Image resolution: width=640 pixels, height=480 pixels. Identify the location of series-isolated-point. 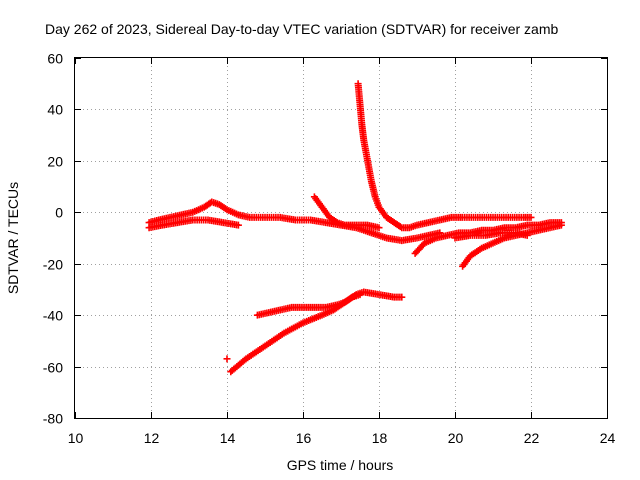
(227, 359).